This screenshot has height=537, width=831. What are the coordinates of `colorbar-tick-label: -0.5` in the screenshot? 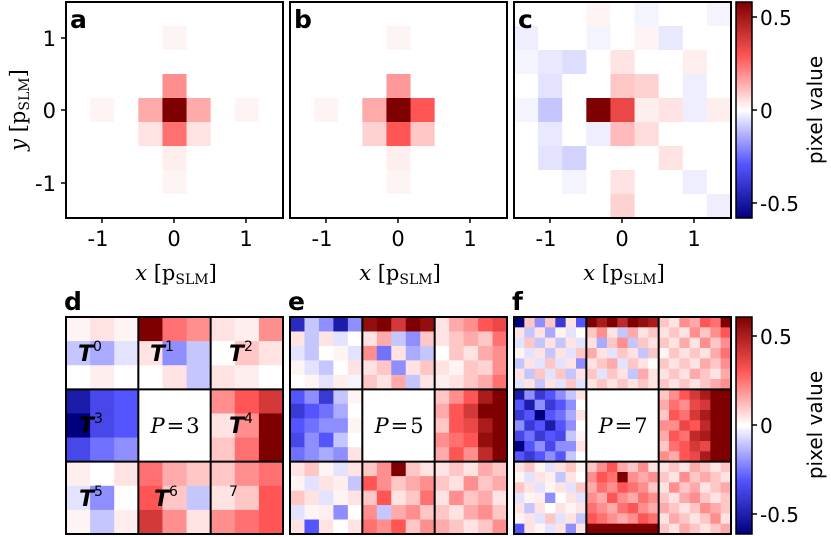 It's located at (779, 204).